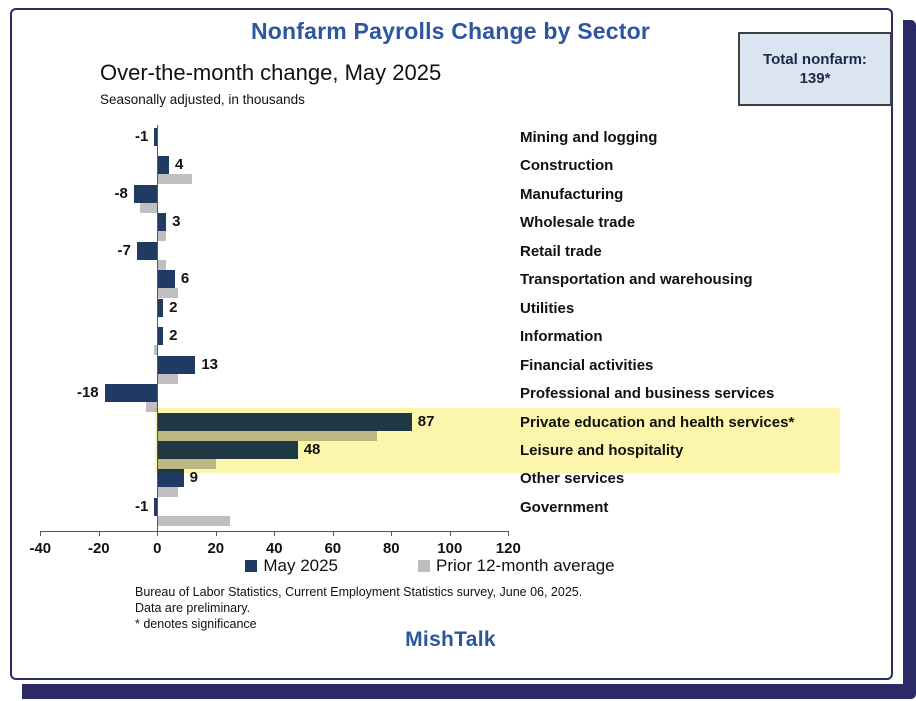 The width and height of the screenshot is (916, 701). I want to click on total-nonfarm-value: 139*, so click(815, 78).